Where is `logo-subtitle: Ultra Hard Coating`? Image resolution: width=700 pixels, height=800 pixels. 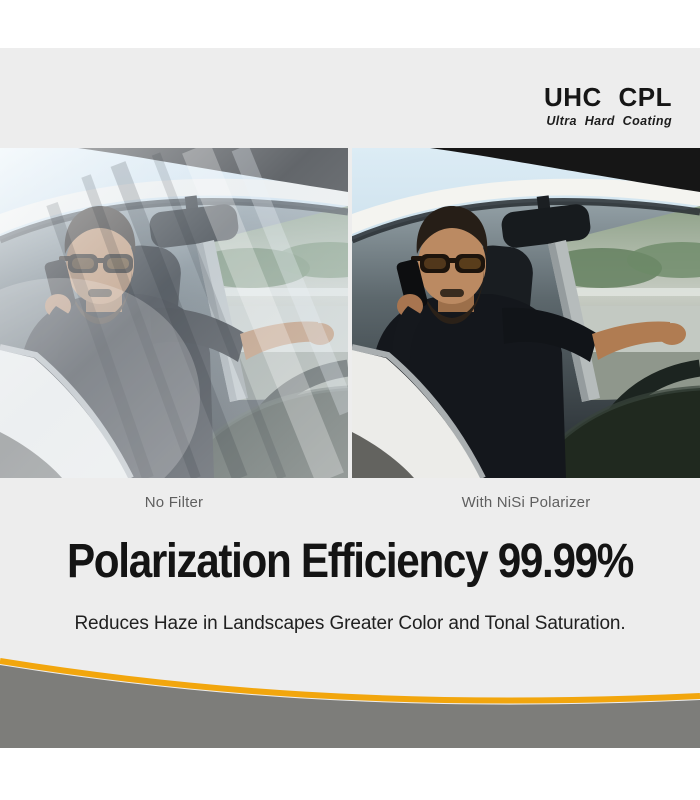
logo-subtitle: Ultra Hard Coating is located at coordinates (609, 121).